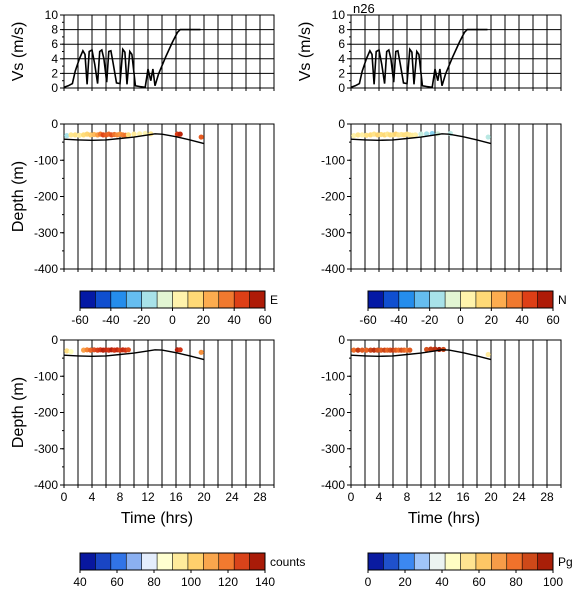 Image resolution: width=576 pixels, height=592 pixels. What do you see at coordinates (287, 562) in the screenshot?
I see `colorbar-label: counts` at bounding box center [287, 562].